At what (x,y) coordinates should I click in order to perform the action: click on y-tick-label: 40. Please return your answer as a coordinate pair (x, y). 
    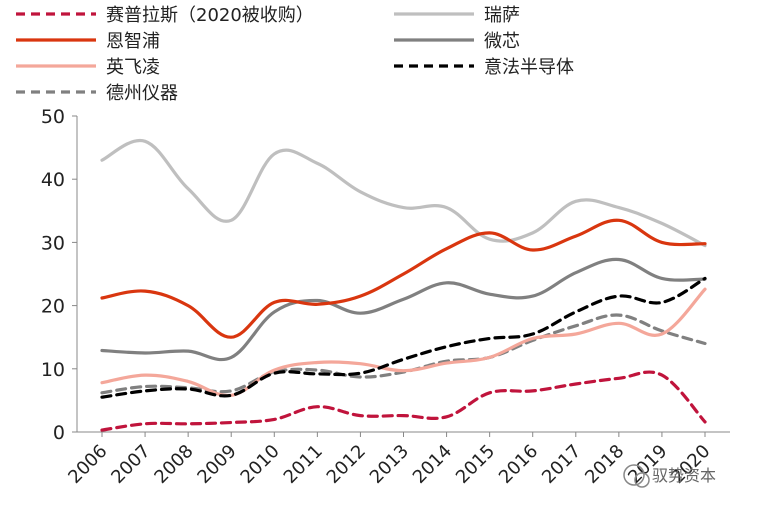
    Looking at the image, I should click on (53, 180).